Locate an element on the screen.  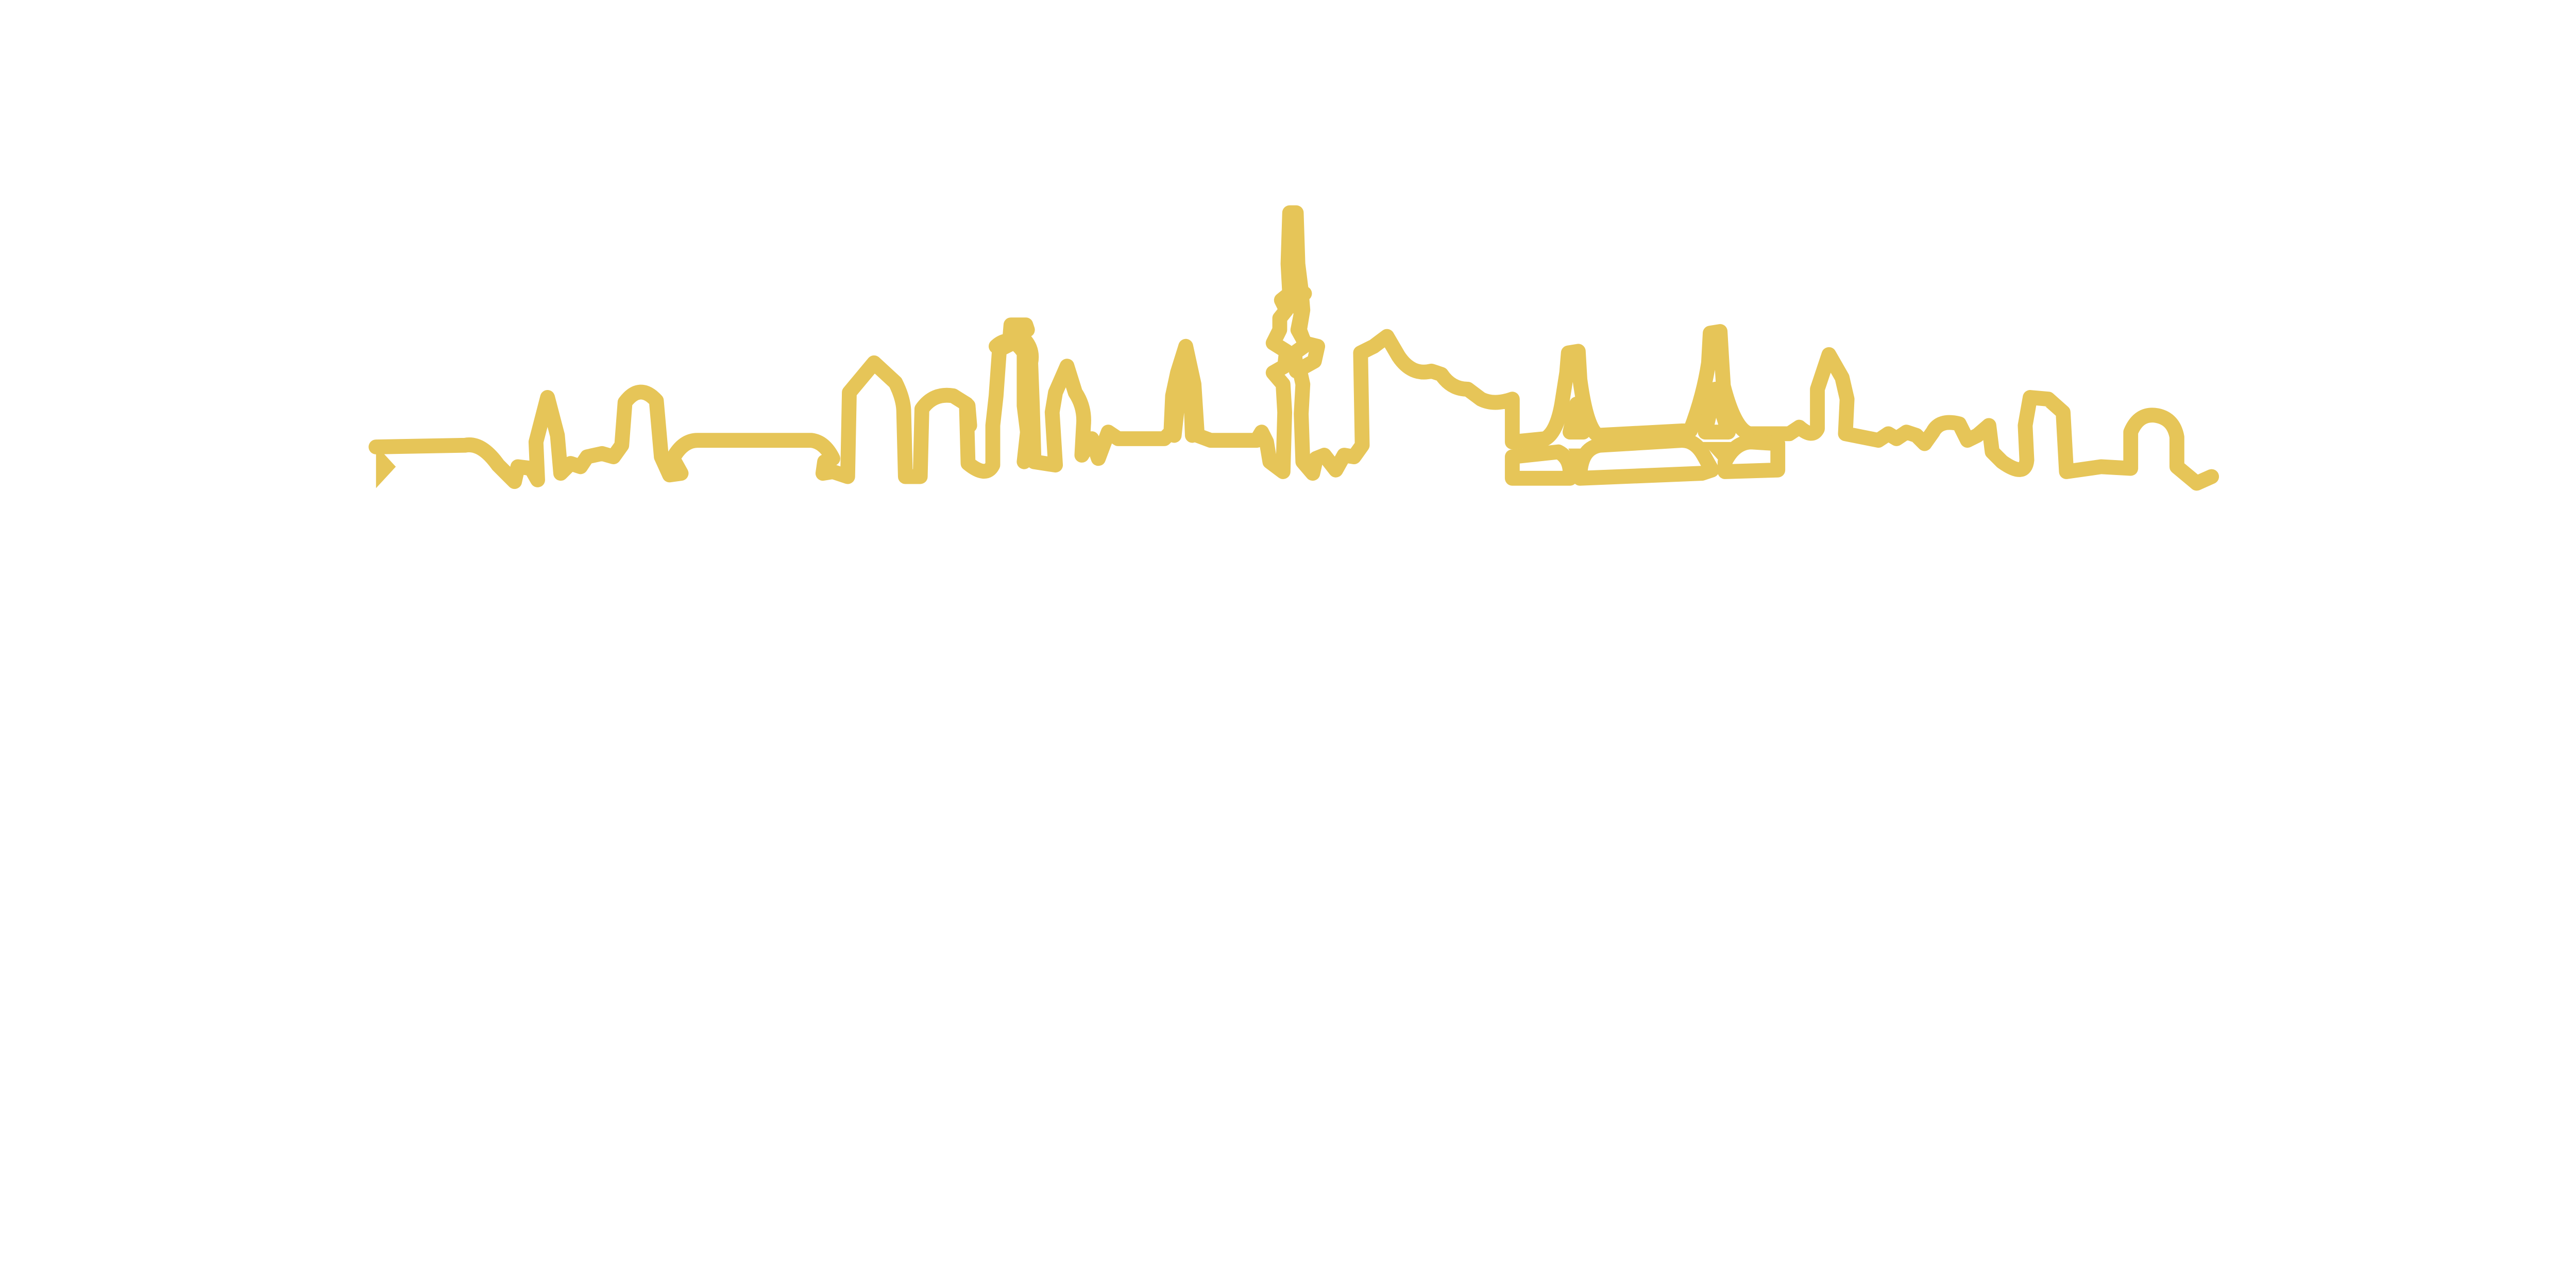
tower-inner-line is located at coordinates (1300, 332).